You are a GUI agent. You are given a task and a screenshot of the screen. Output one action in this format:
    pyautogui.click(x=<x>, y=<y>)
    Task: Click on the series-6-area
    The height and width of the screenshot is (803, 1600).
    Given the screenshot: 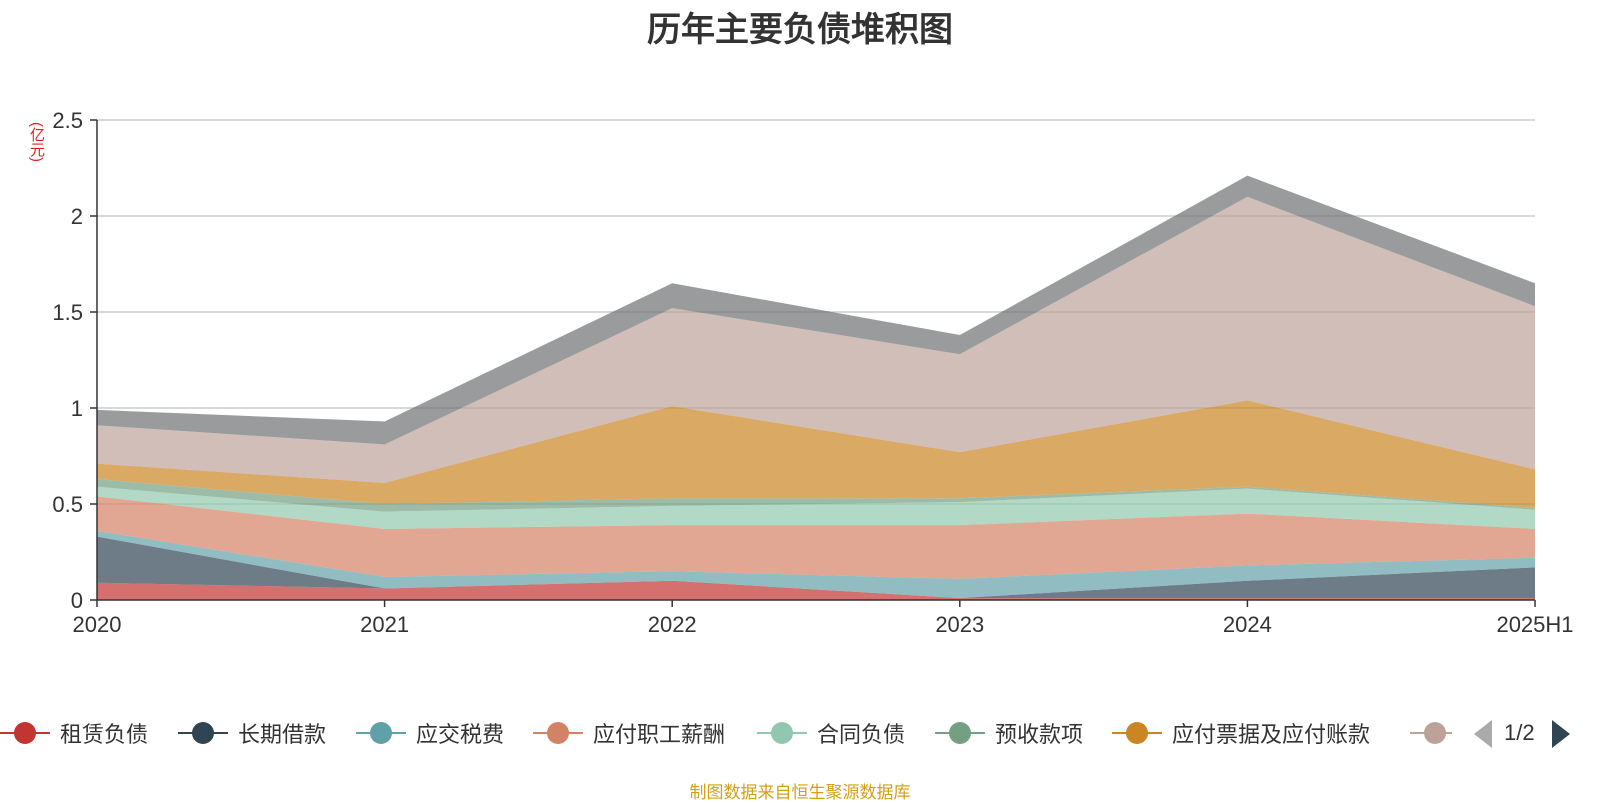 What is the action you would take?
    pyautogui.click(x=816, y=454)
    